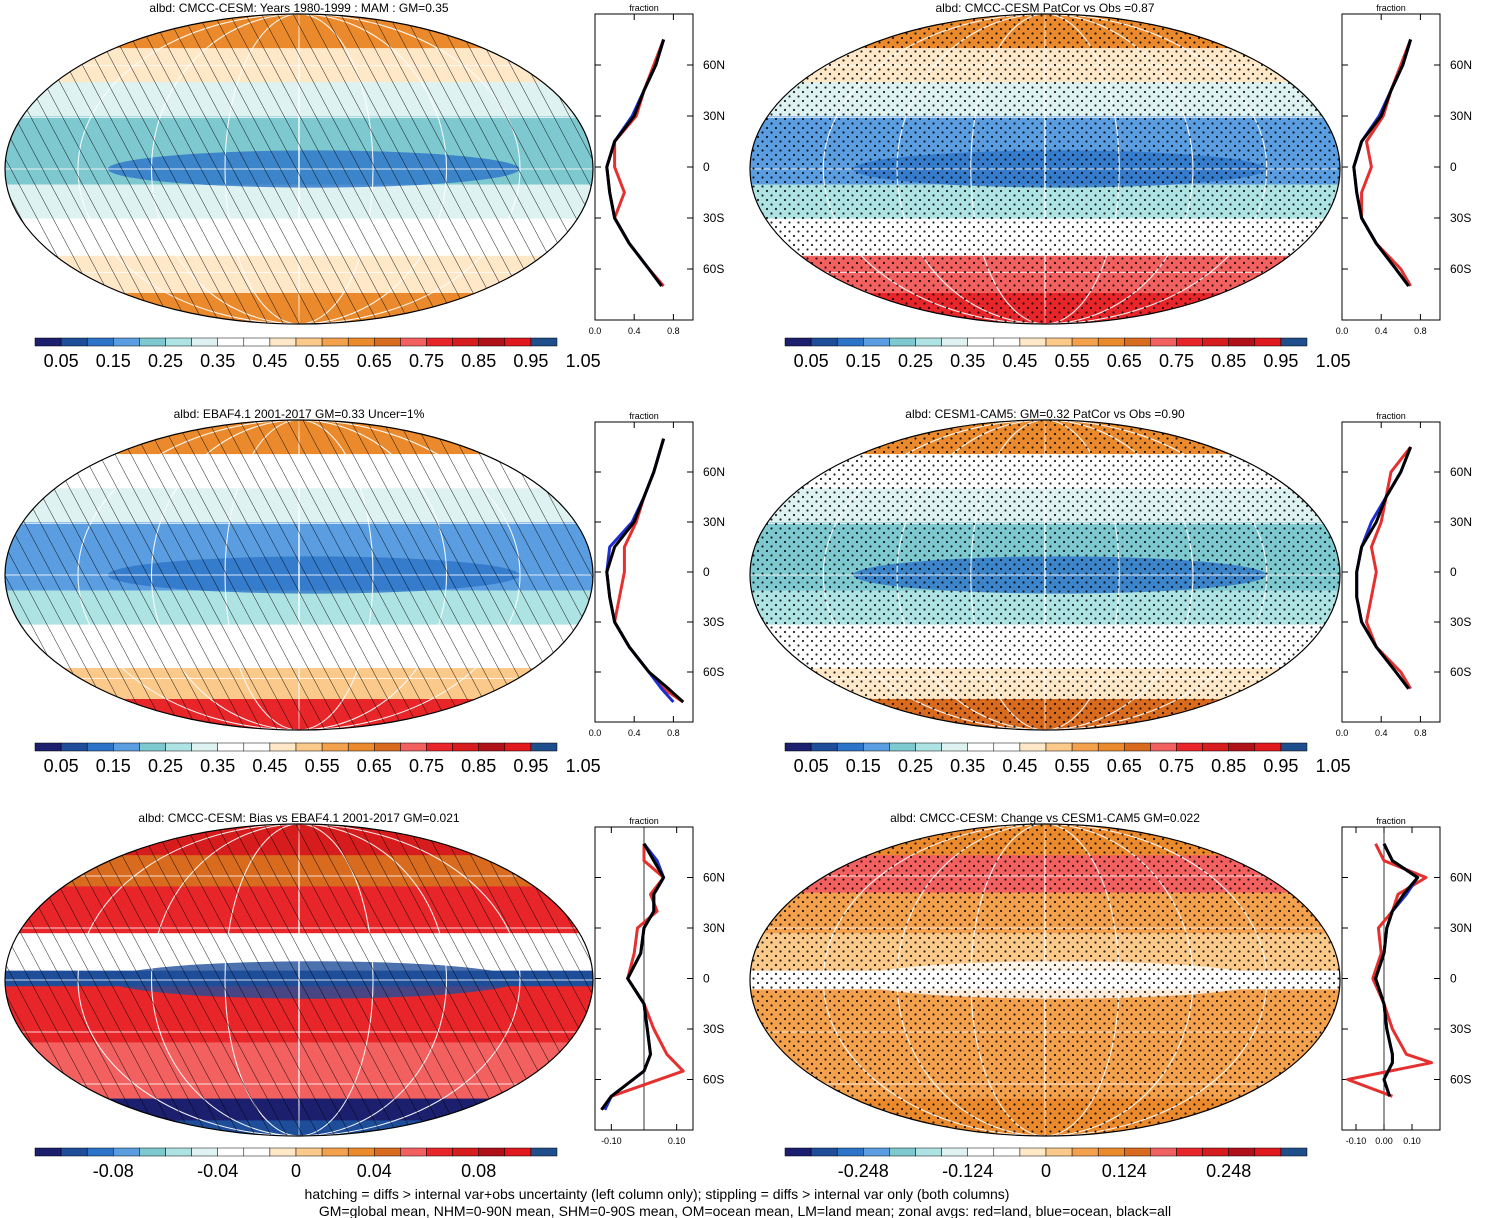  Describe the element at coordinates (1124, 1171) in the screenshot. I see `colorbar-label: 0.124` at that location.